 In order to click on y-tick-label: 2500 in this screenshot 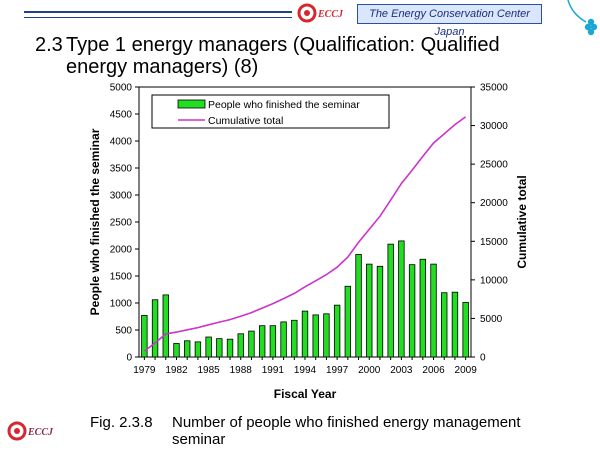, I will do `click(121, 223)`.